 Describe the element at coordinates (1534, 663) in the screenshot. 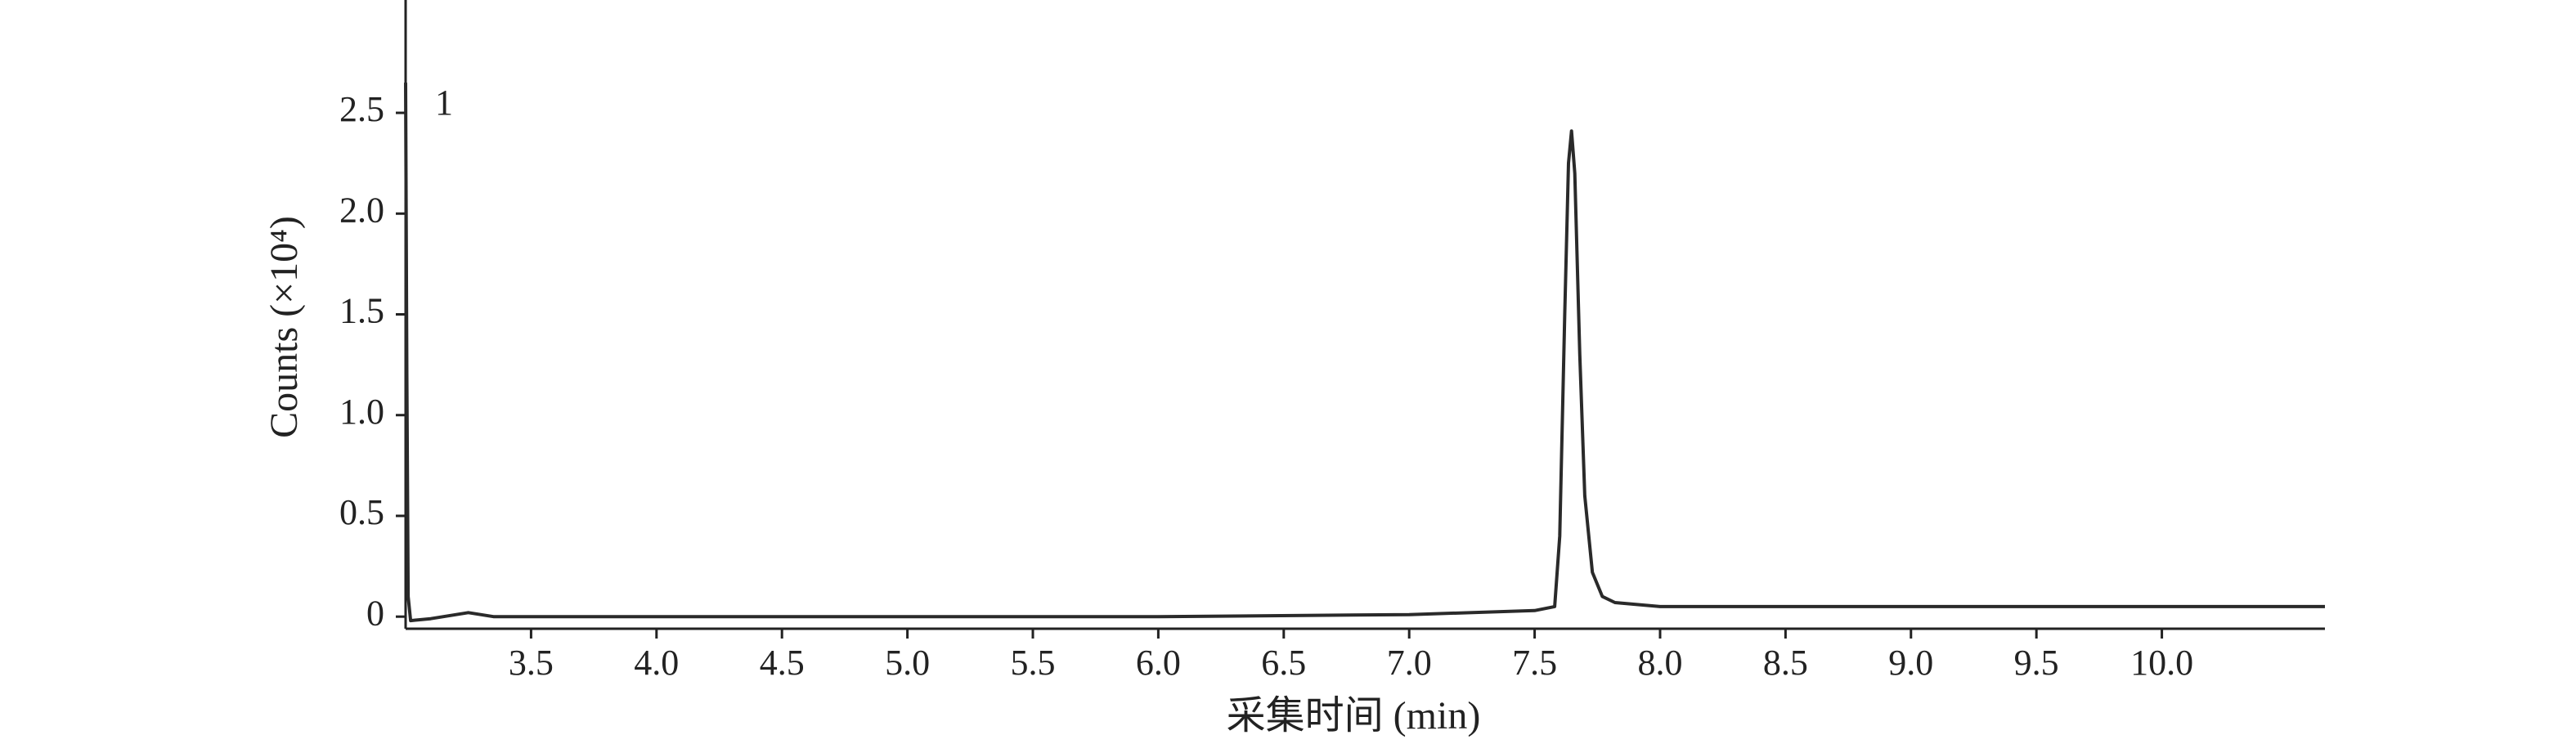

I see `x-tick-label: 7.5` at that location.